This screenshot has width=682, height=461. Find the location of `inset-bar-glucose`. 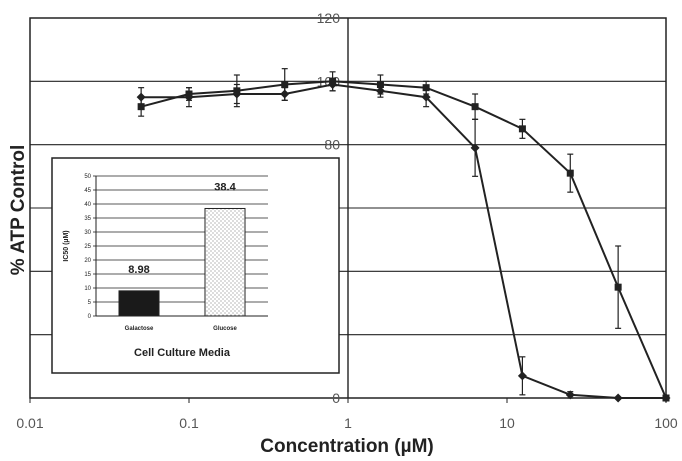

inset-bar-glucose is located at coordinates (225, 262).